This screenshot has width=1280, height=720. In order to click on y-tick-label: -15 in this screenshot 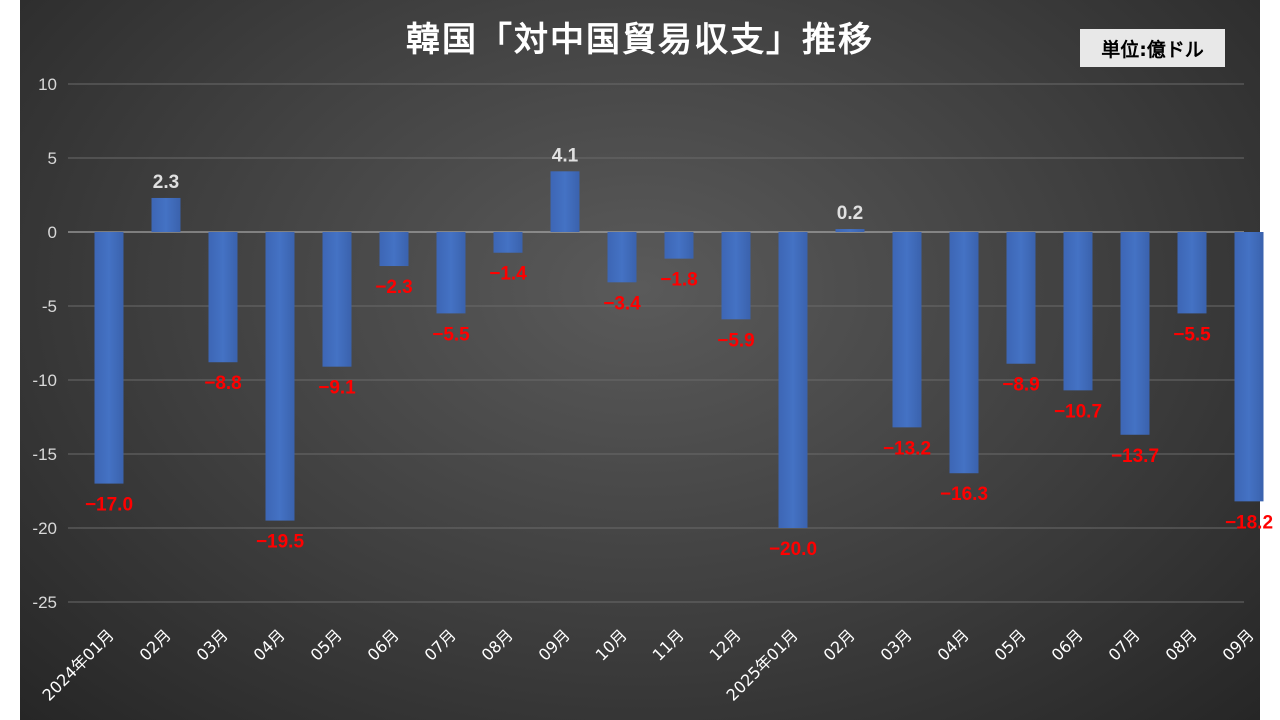, I will do `click(44, 454)`.